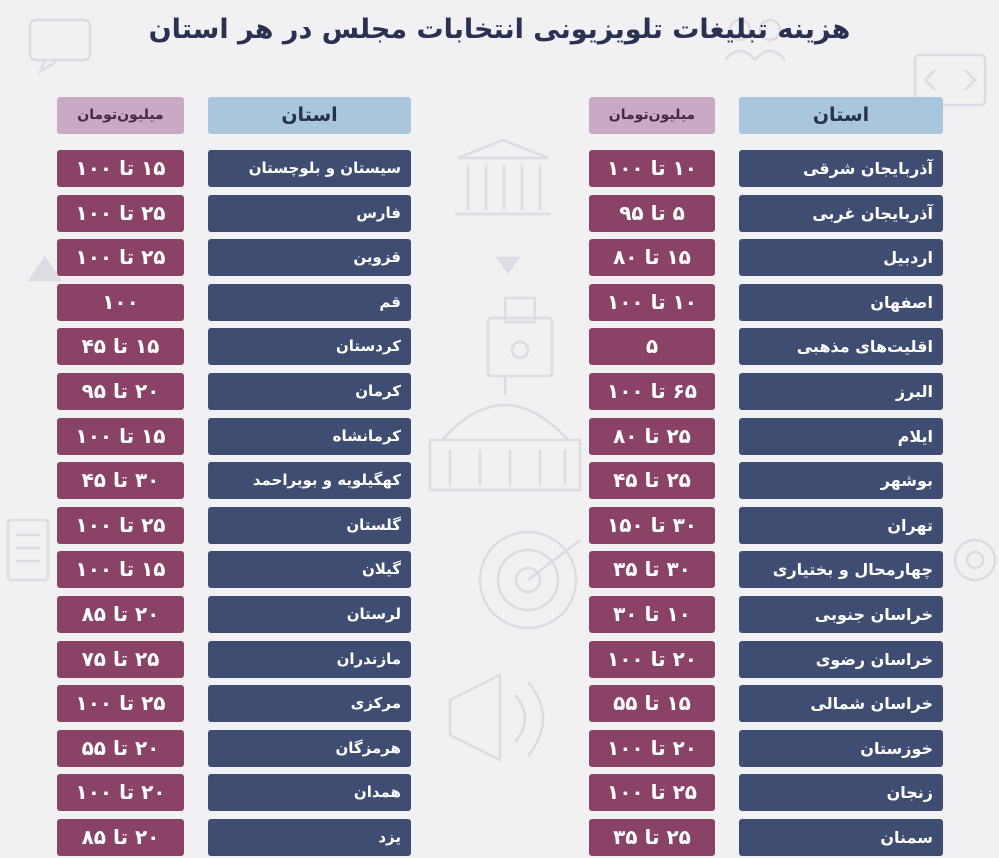 This screenshot has height=858, width=999. What do you see at coordinates (841, 347) in the screenshot?
I see `province-cell: اقلیت‌های مذهبی` at bounding box center [841, 347].